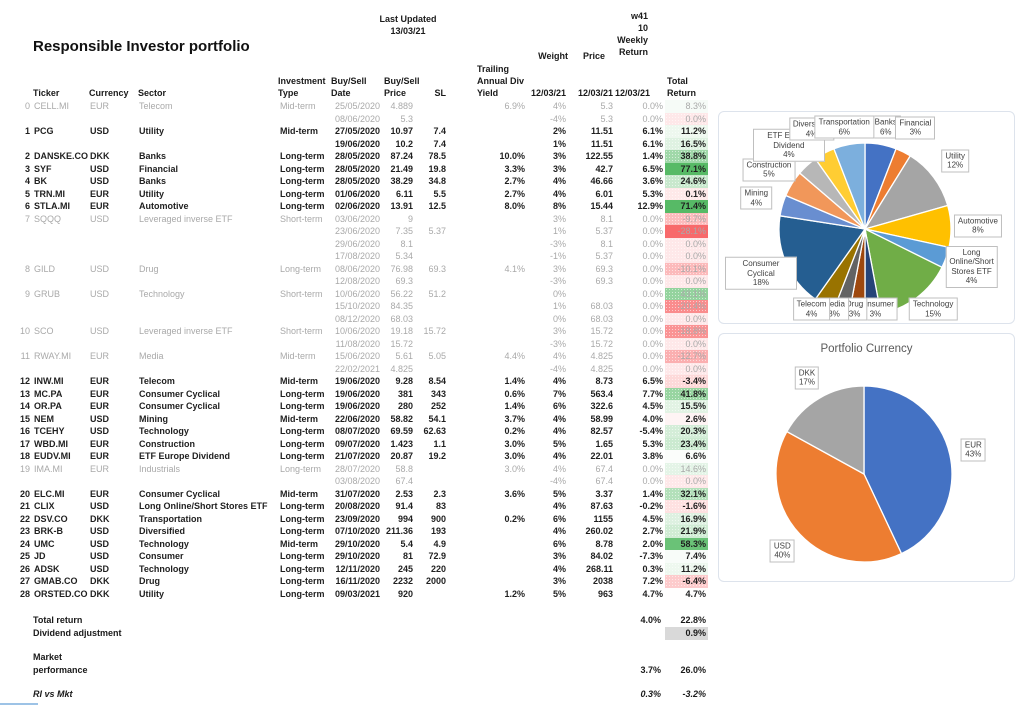 The height and width of the screenshot is (710, 1024). What do you see at coordinates (357, 368) in the screenshot?
I see `cell-buysell-date: 22/02/2021` at bounding box center [357, 368].